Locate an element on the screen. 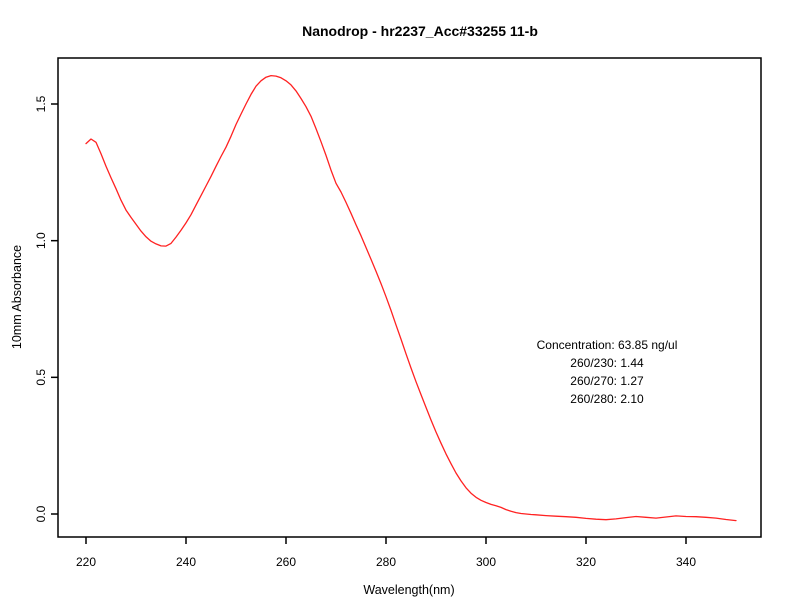 The height and width of the screenshot is (612, 792). y-tick-label: 1.0 is located at coordinates (41, 240).